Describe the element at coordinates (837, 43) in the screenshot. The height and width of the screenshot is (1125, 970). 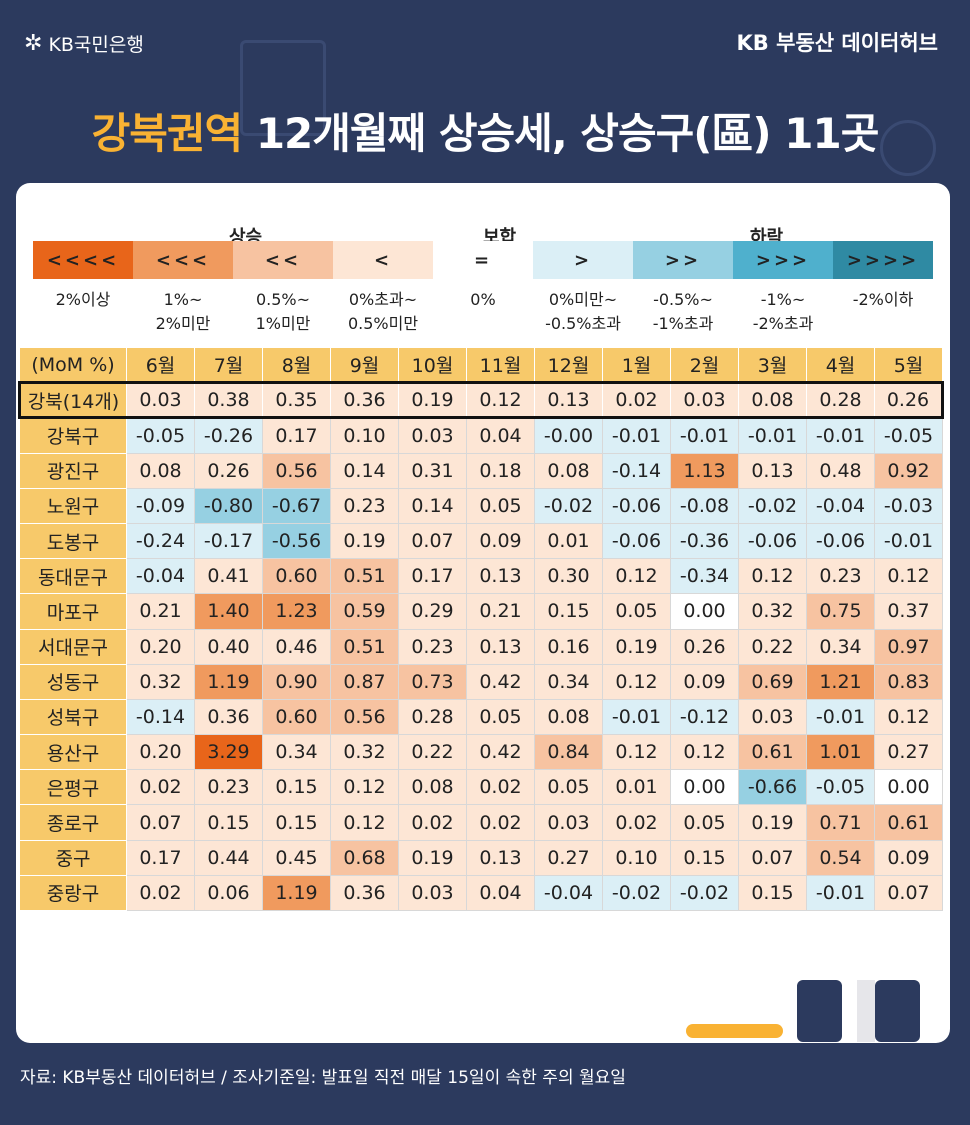
I see `brand-label: KB 부동산 데이터허브` at that location.